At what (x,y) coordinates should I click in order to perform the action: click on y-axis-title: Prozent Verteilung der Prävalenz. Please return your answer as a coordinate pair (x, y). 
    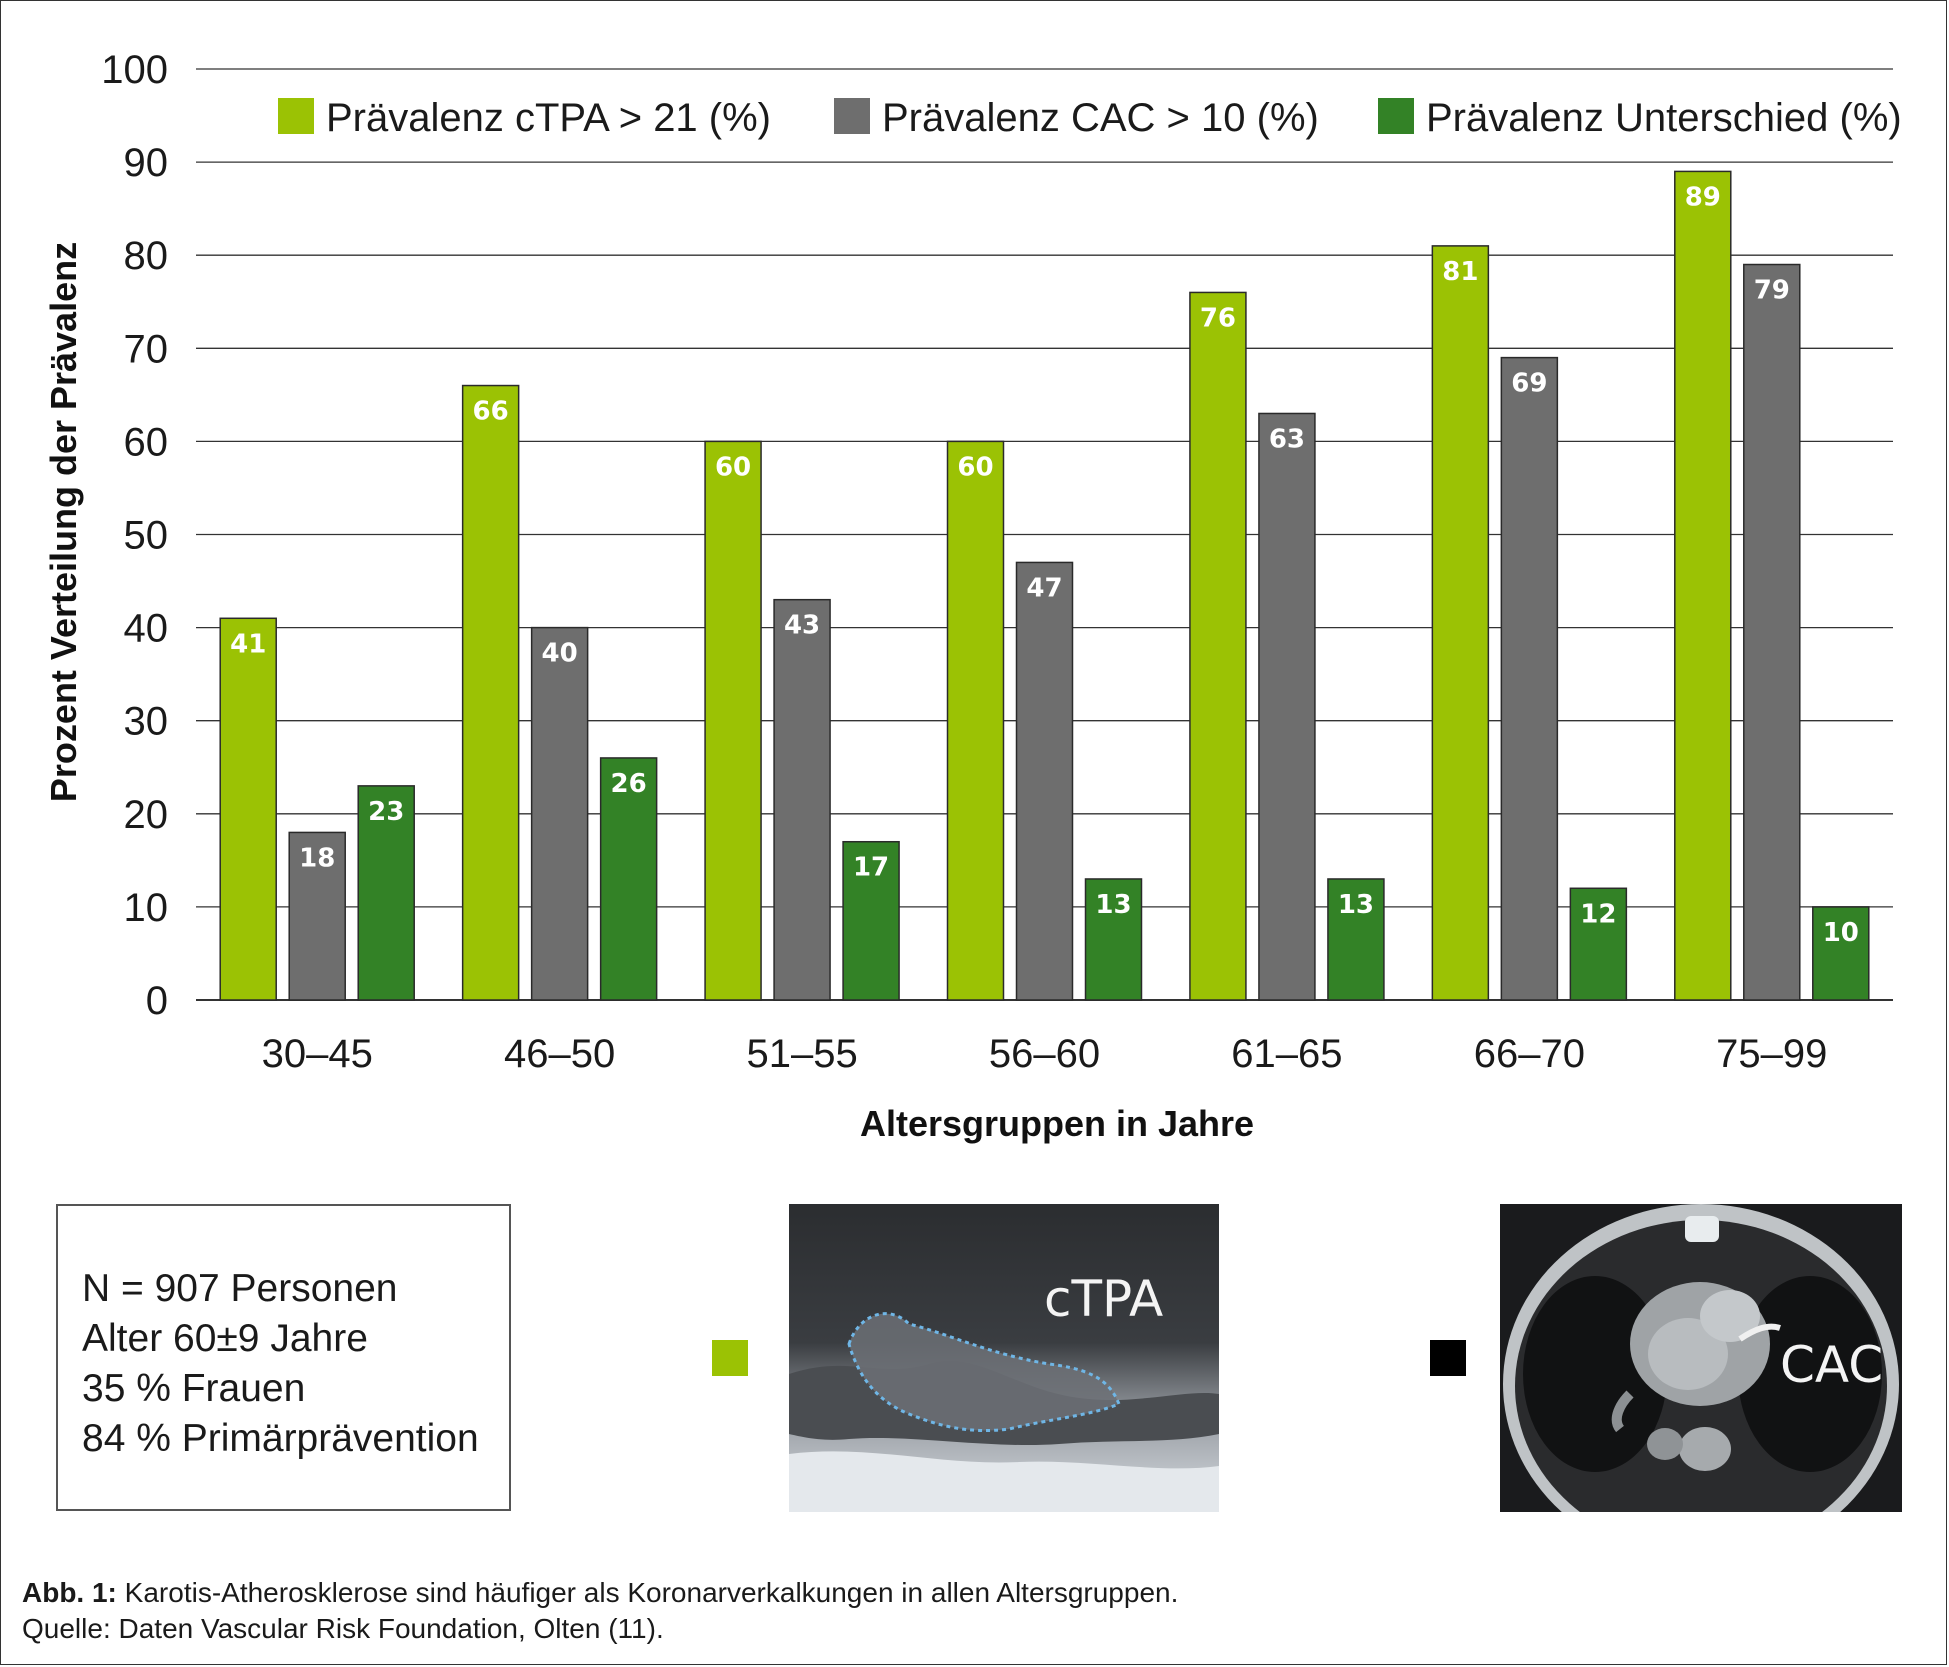
    Looking at the image, I should click on (63, 522).